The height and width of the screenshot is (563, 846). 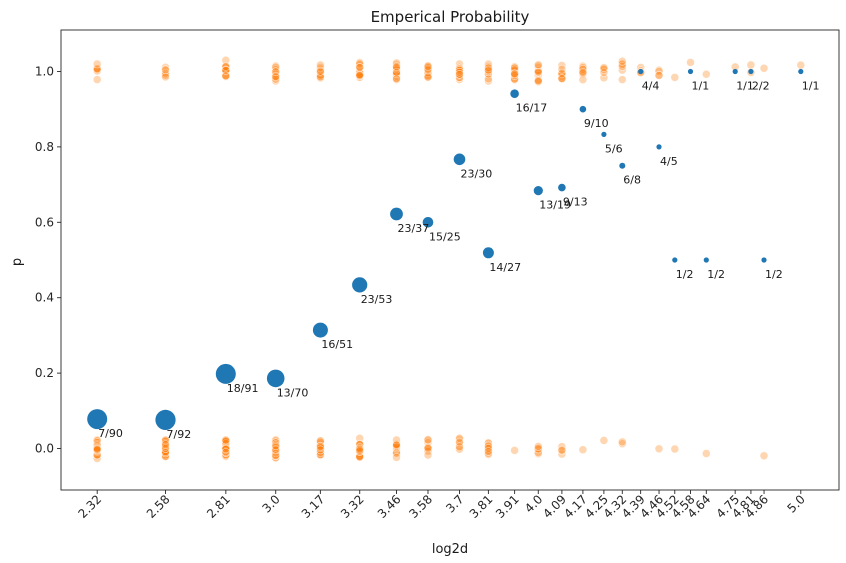 What do you see at coordinates (389, 506) in the screenshot?
I see `x-tick-label: 3.46` at bounding box center [389, 506].